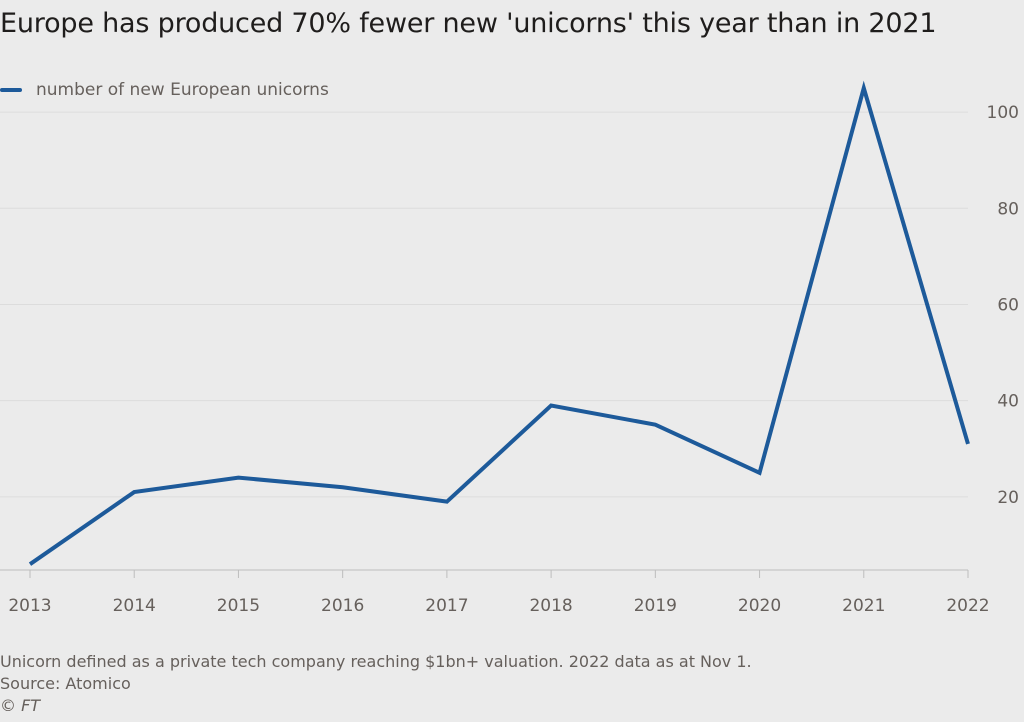  I want to click on x-tick-label-2014: 2014, so click(134, 606).